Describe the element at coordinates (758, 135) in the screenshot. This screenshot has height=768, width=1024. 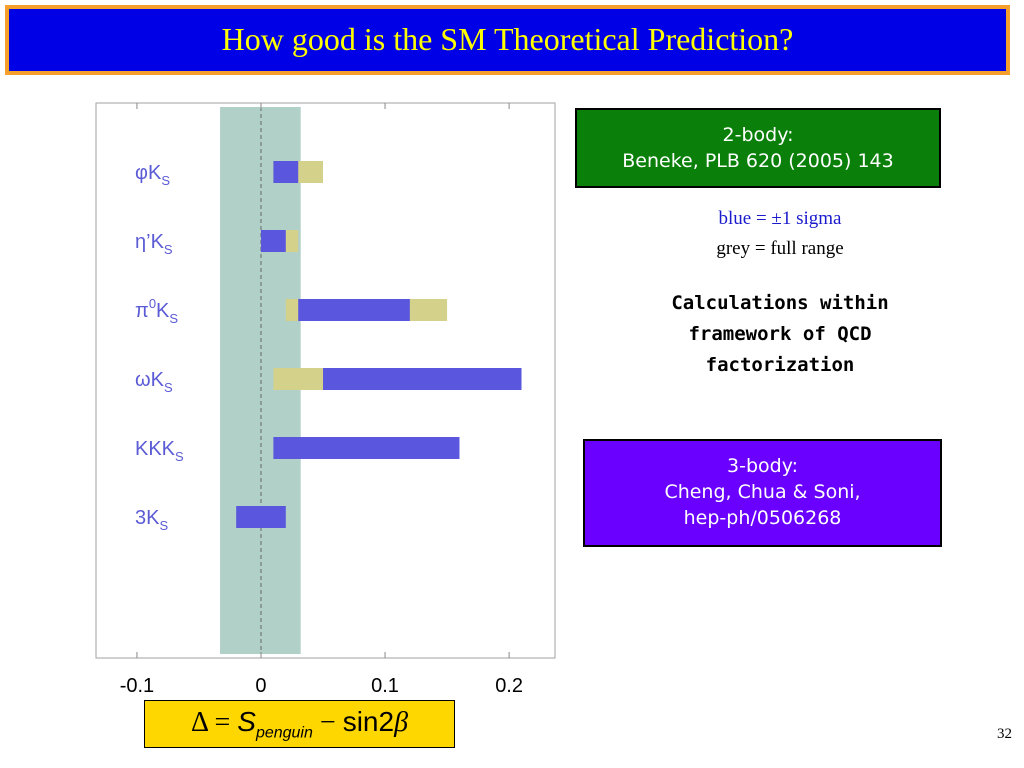
I see `two-body-line1: 2-body:` at that location.